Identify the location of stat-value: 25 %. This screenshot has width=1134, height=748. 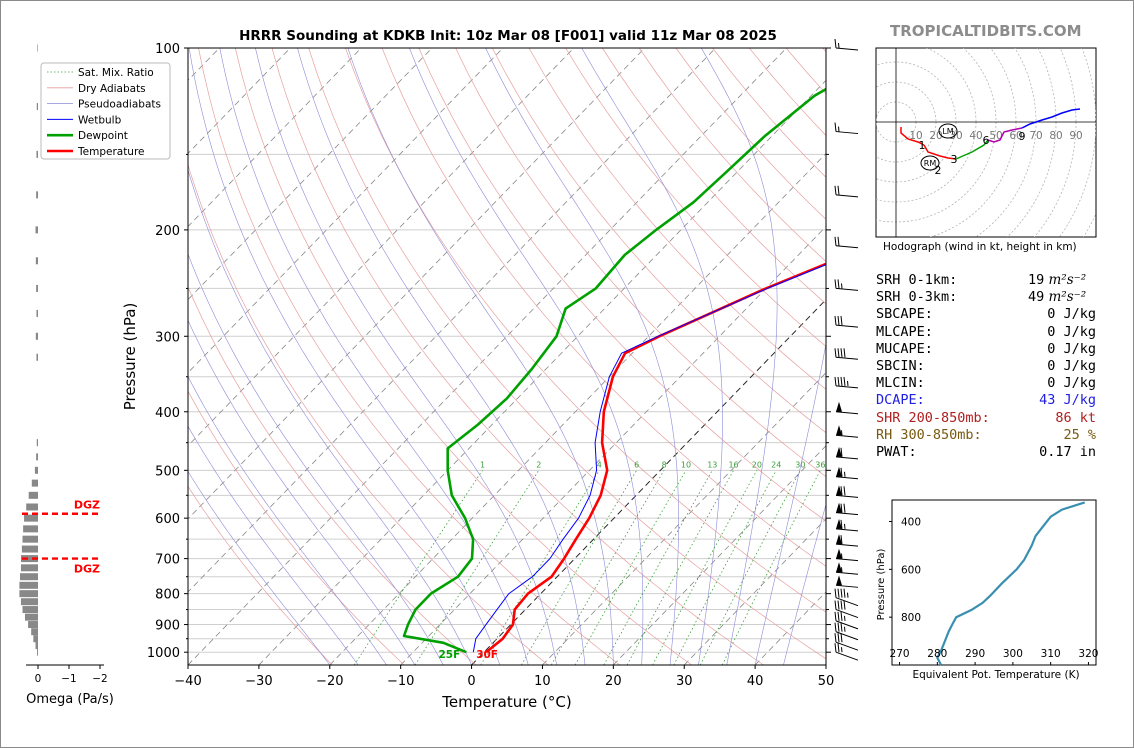
(1079, 434).